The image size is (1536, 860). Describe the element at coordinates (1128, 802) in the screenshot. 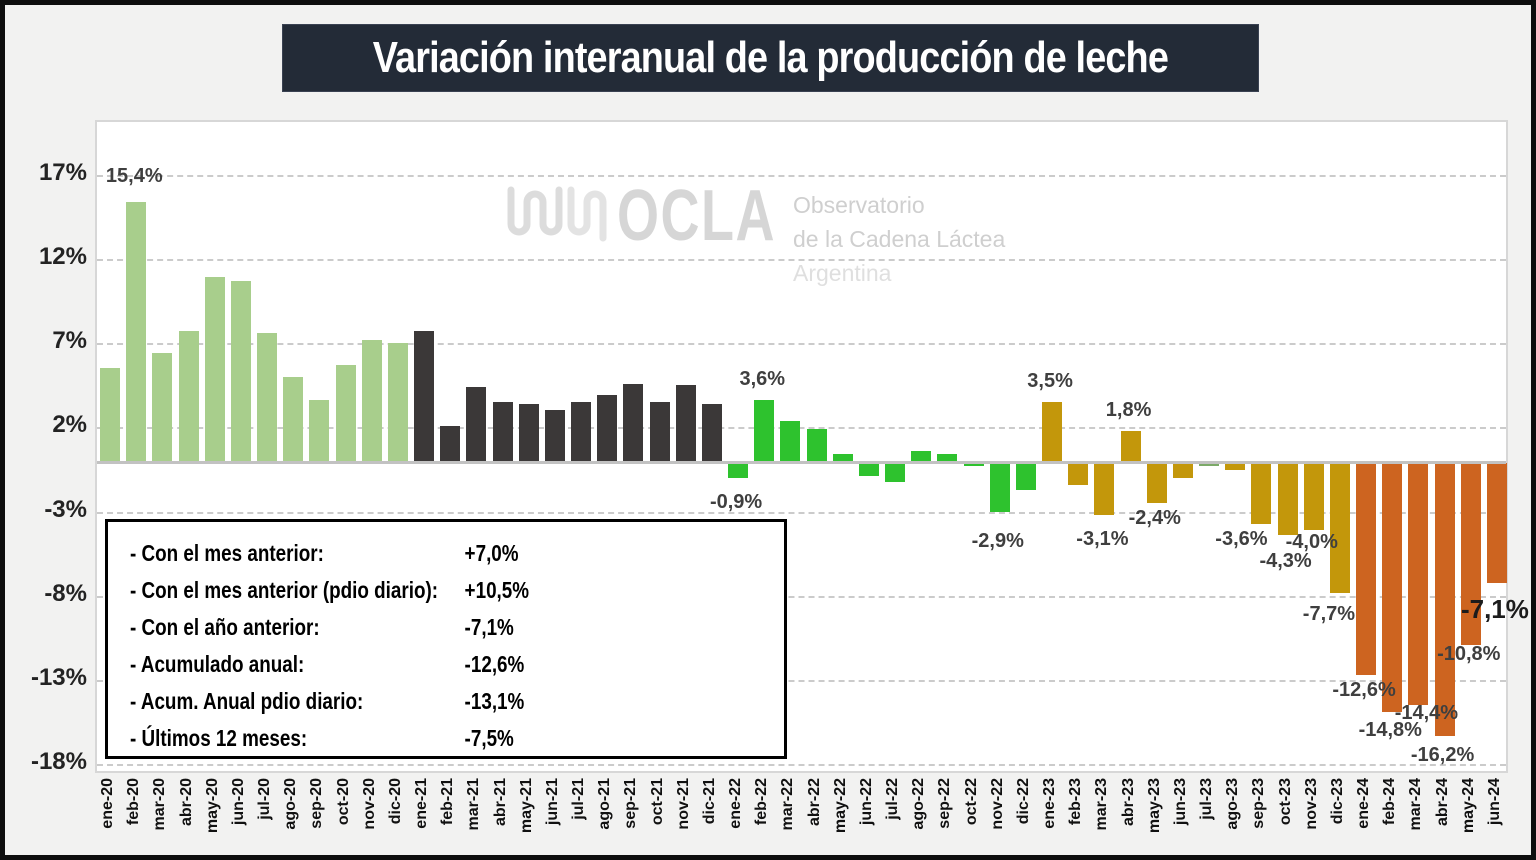

I see `x-tick-label-abr-23: abr-23` at that location.